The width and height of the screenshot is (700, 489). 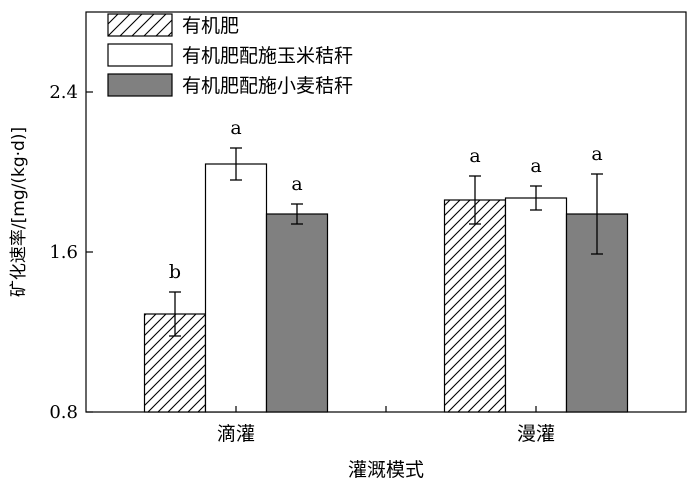 I want to click on y-axis: 0.8 1.6 2.4, so click(x=71, y=252).